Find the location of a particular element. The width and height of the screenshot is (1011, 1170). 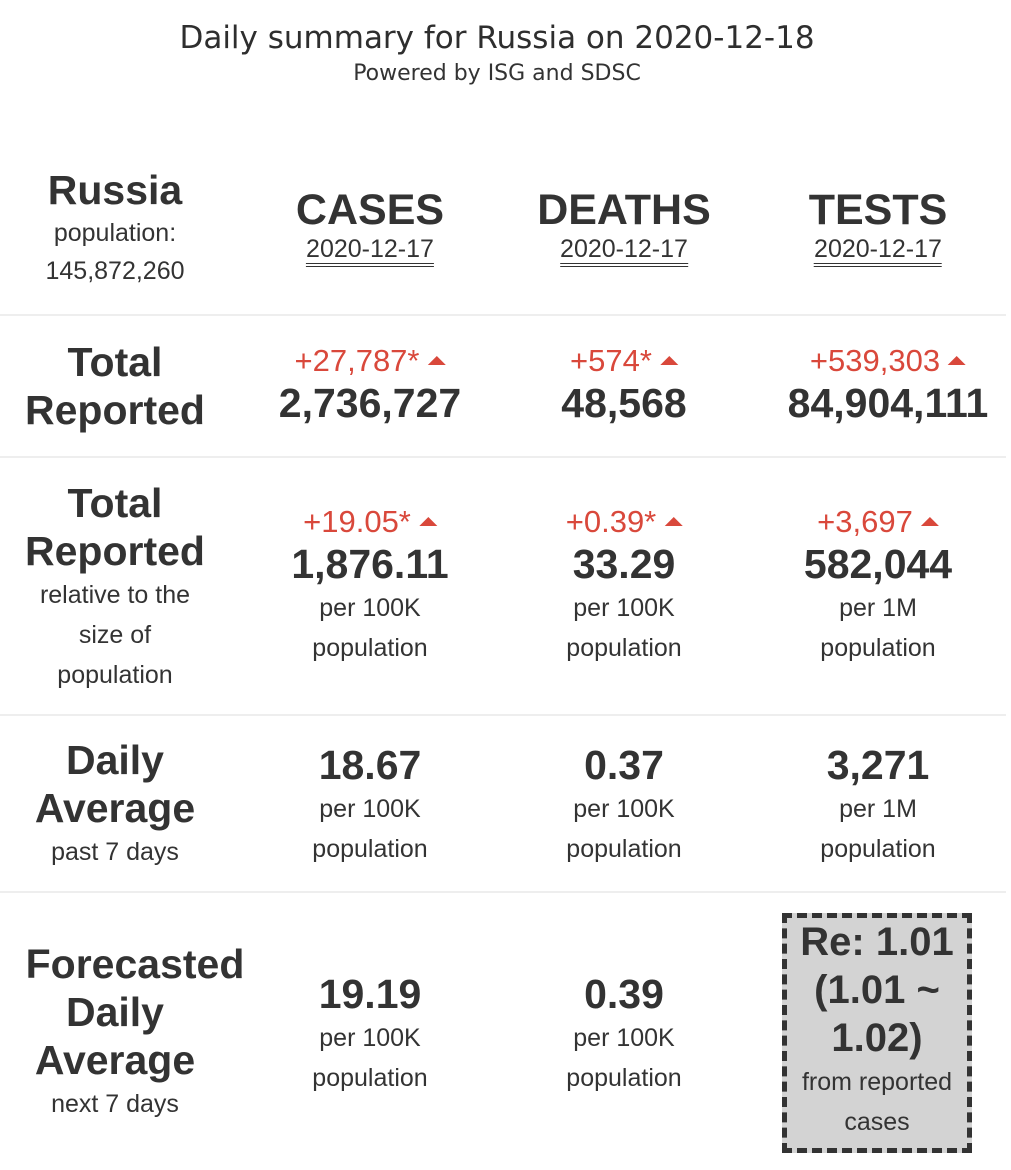

daily-value: 0.37 is located at coordinates (624, 765).